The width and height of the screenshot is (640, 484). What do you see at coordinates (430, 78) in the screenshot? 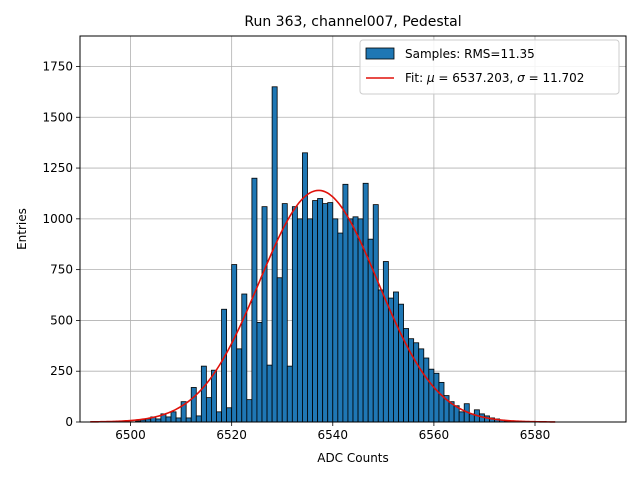
I see `legend-fit-mu-symbol: μ` at bounding box center [430, 78].